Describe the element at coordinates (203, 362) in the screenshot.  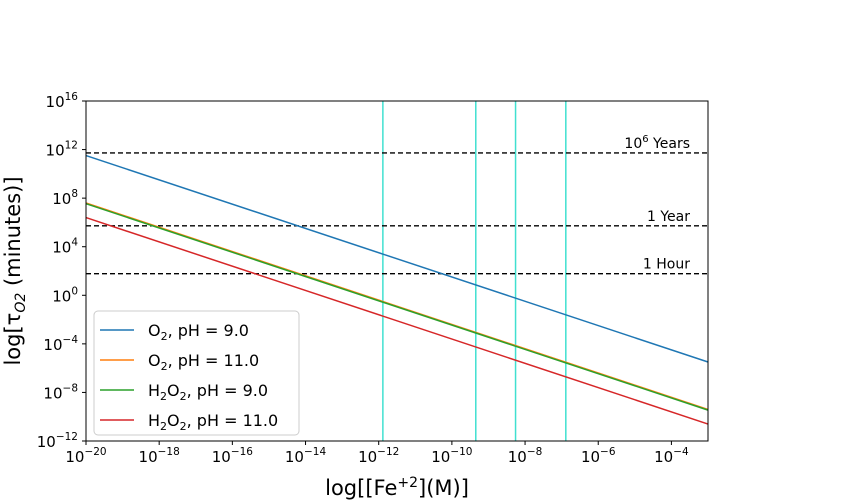
I see `legend-label-2: O2, pH = 11.0` at that location.